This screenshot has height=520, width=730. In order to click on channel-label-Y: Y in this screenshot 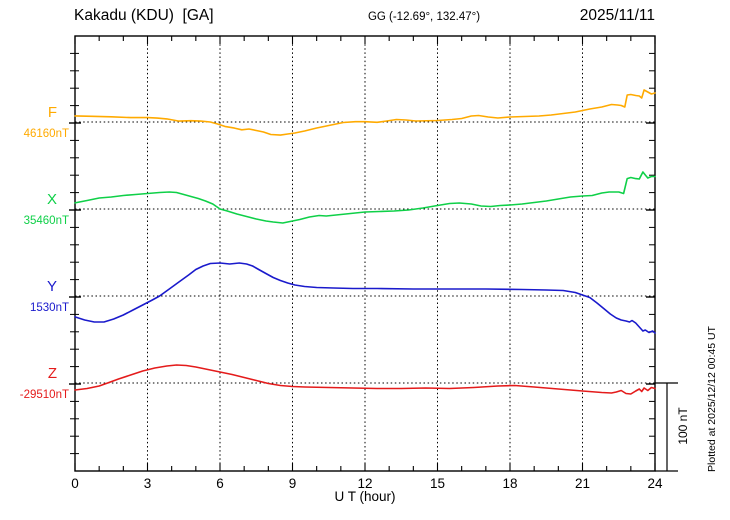, I will do `click(52, 286)`.